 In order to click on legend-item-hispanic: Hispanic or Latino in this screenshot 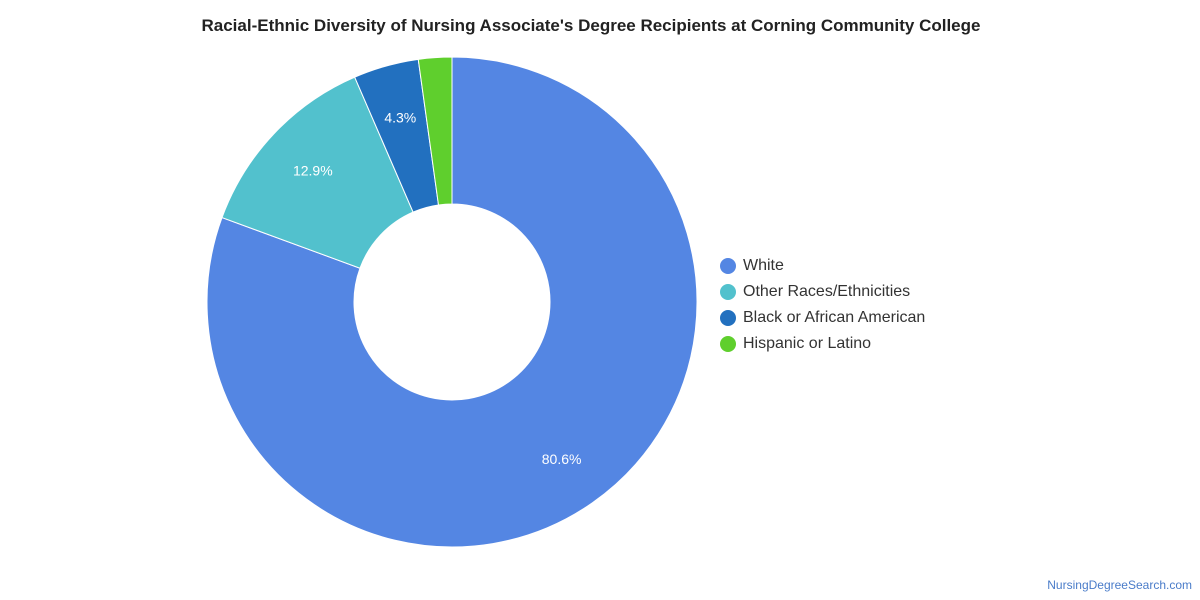, I will do `click(822, 344)`.